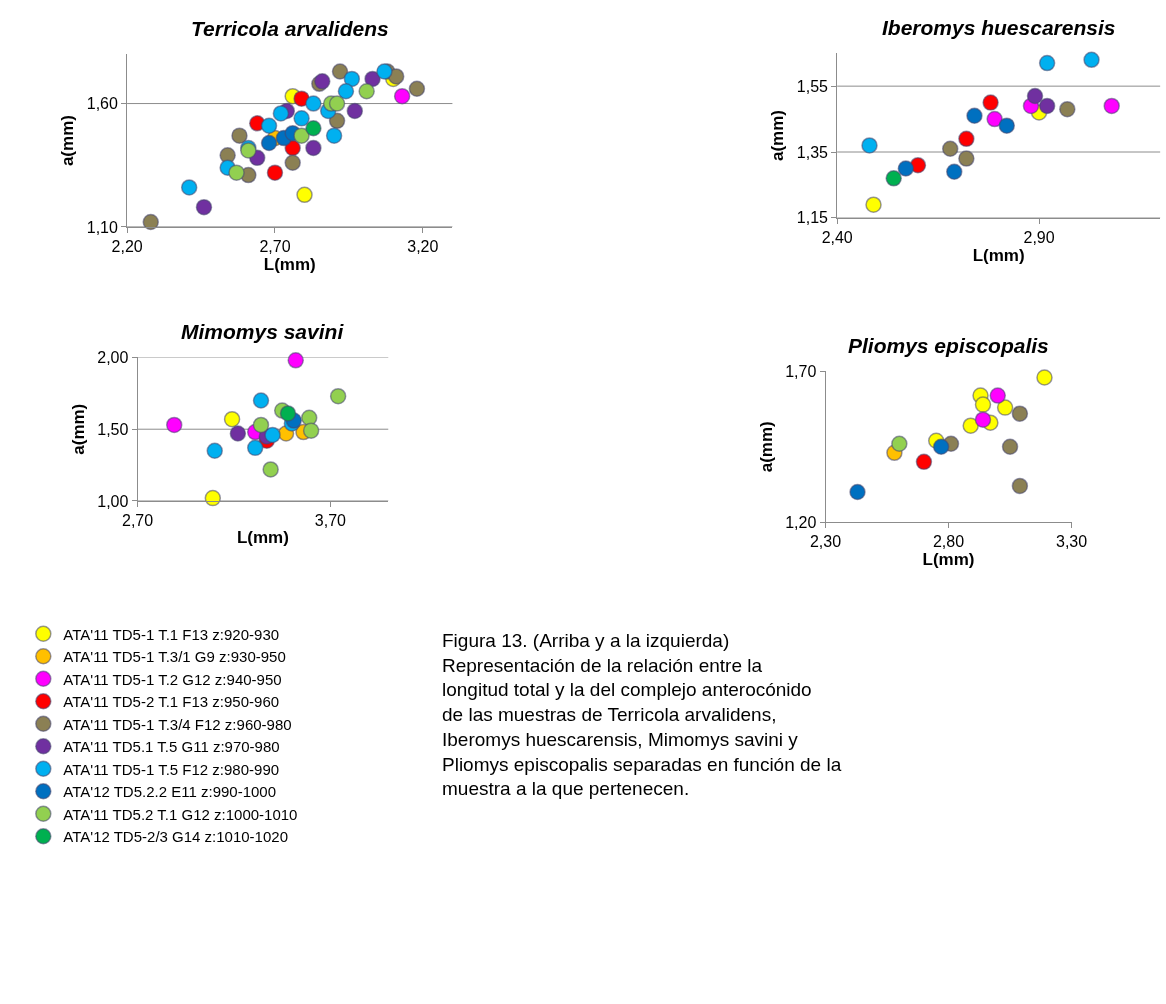 The width and height of the screenshot is (1166, 1004). What do you see at coordinates (102, 104) in the screenshot?
I see `y-tick-label: 1,60` at bounding box center [102, 104].